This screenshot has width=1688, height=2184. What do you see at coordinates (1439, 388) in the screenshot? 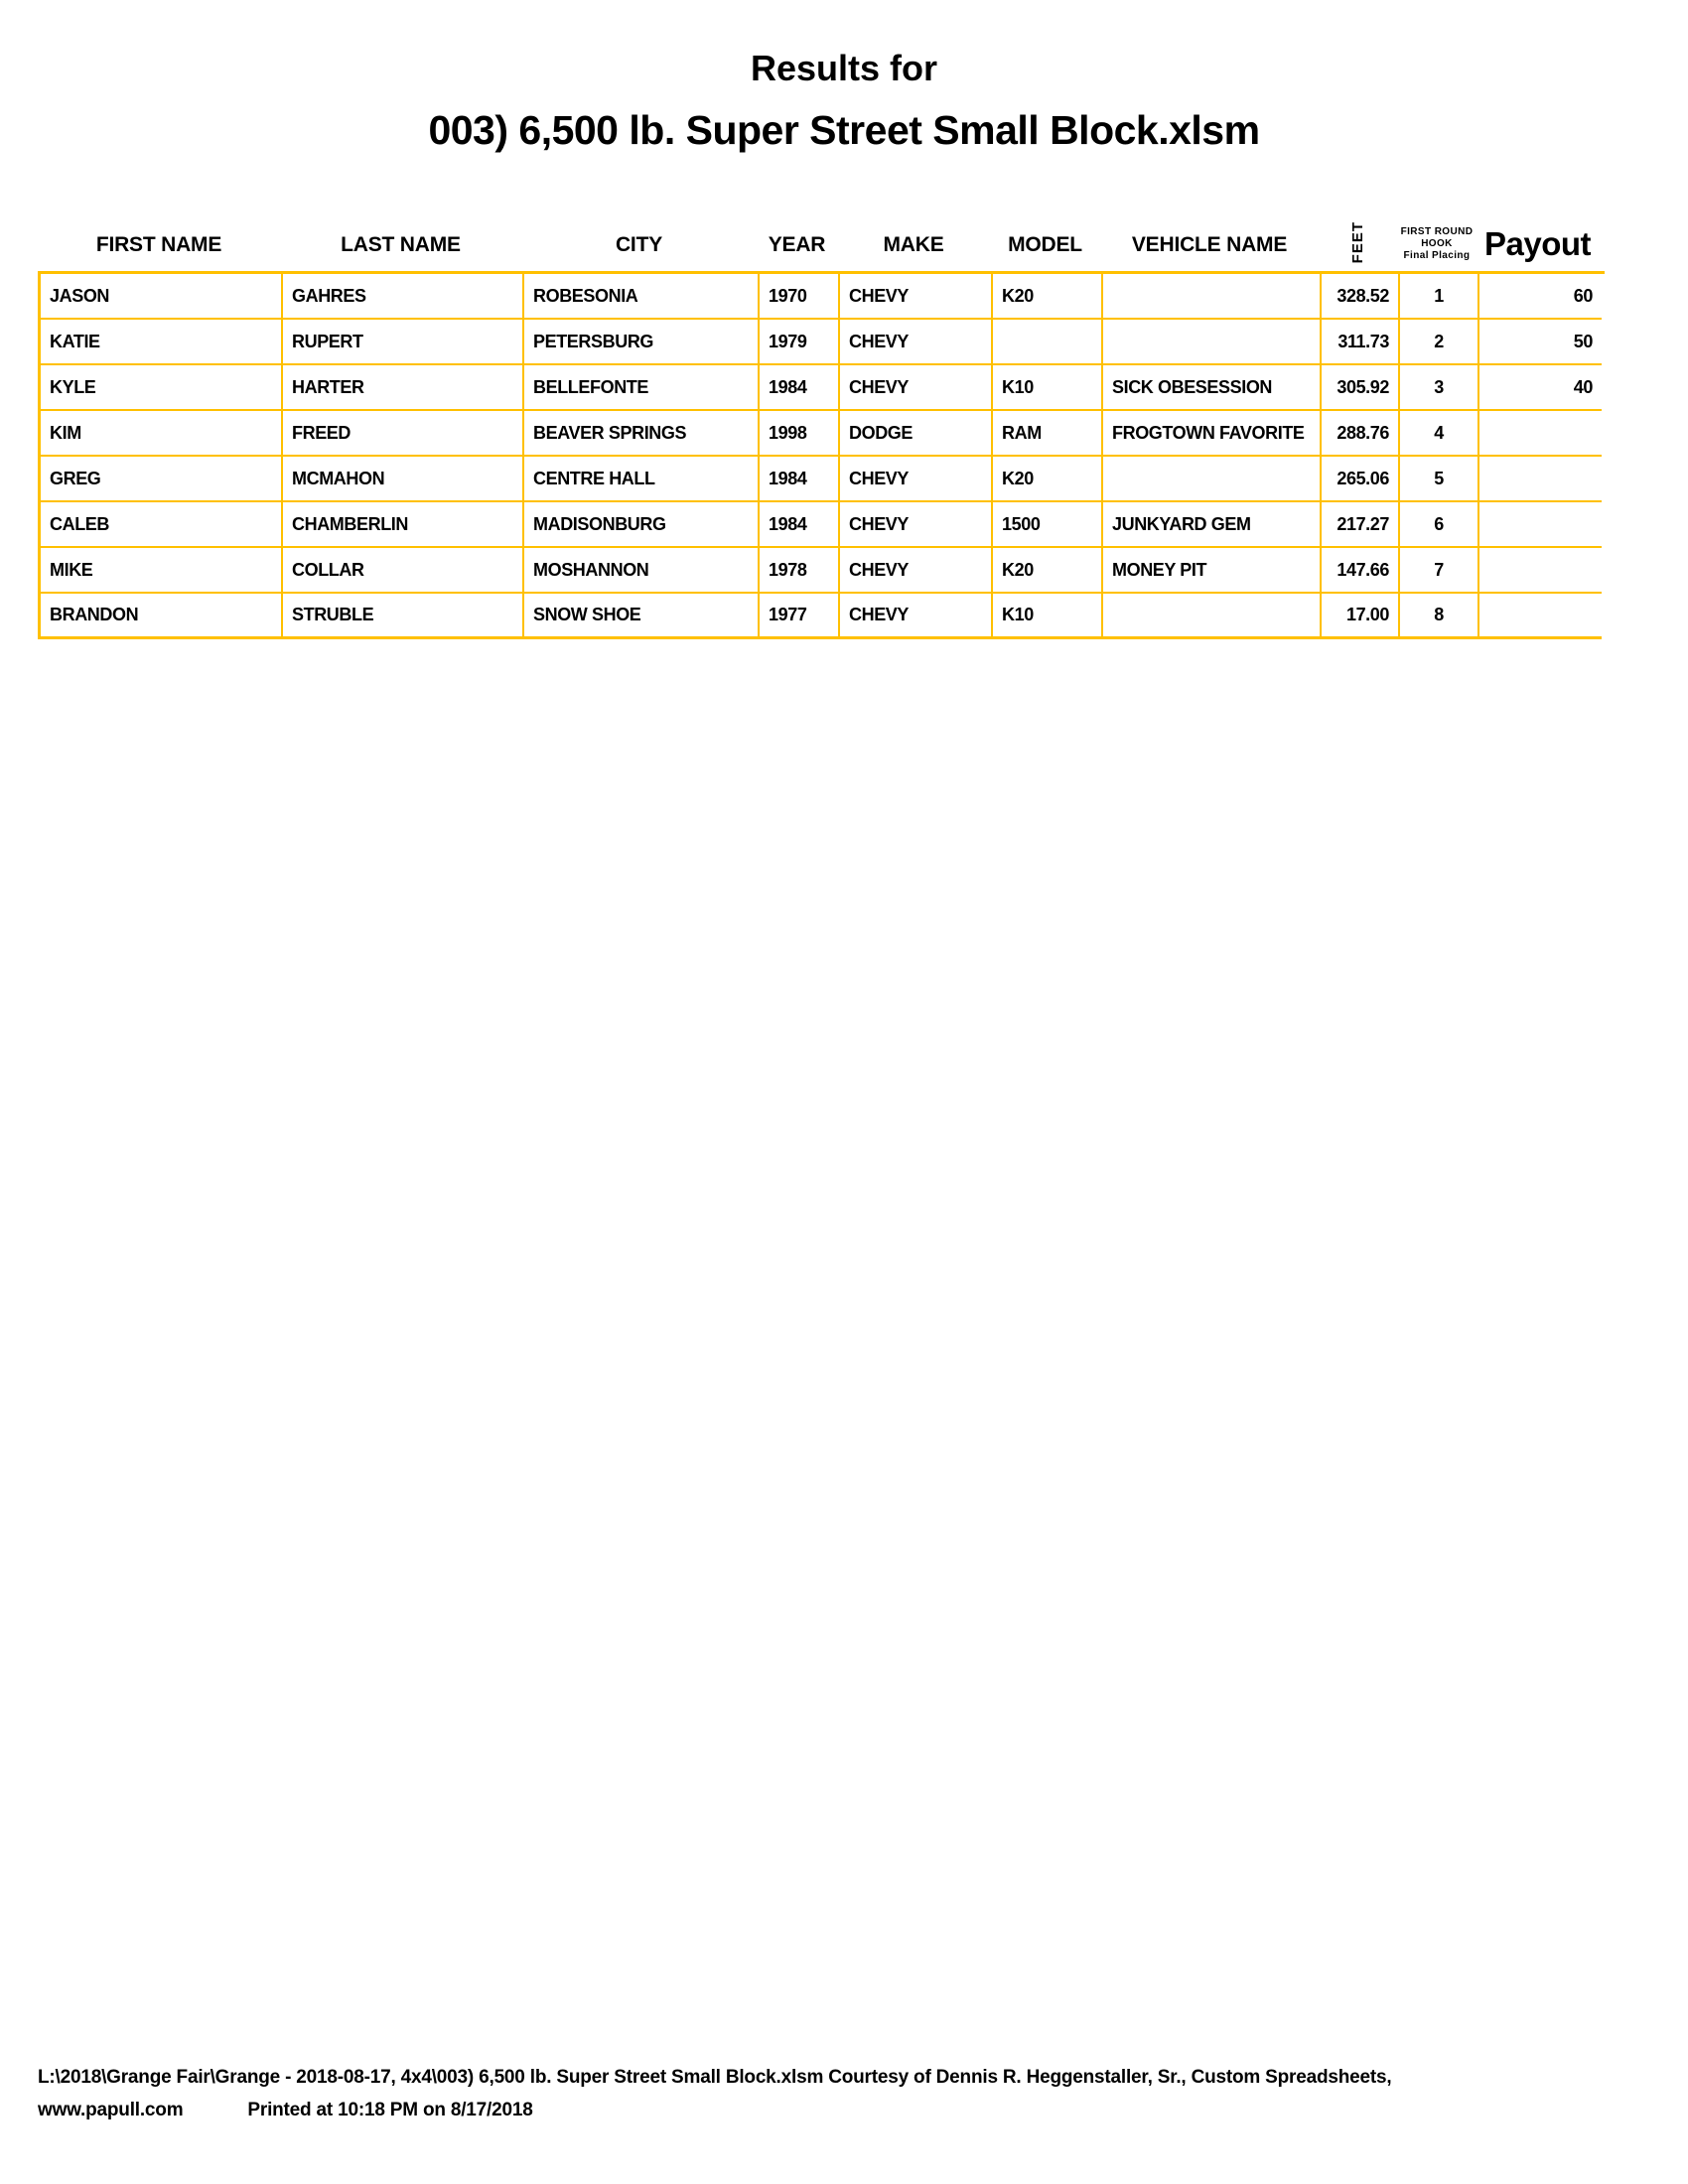
I see `cell-placing: 3` at bounding box center [1439, 388].